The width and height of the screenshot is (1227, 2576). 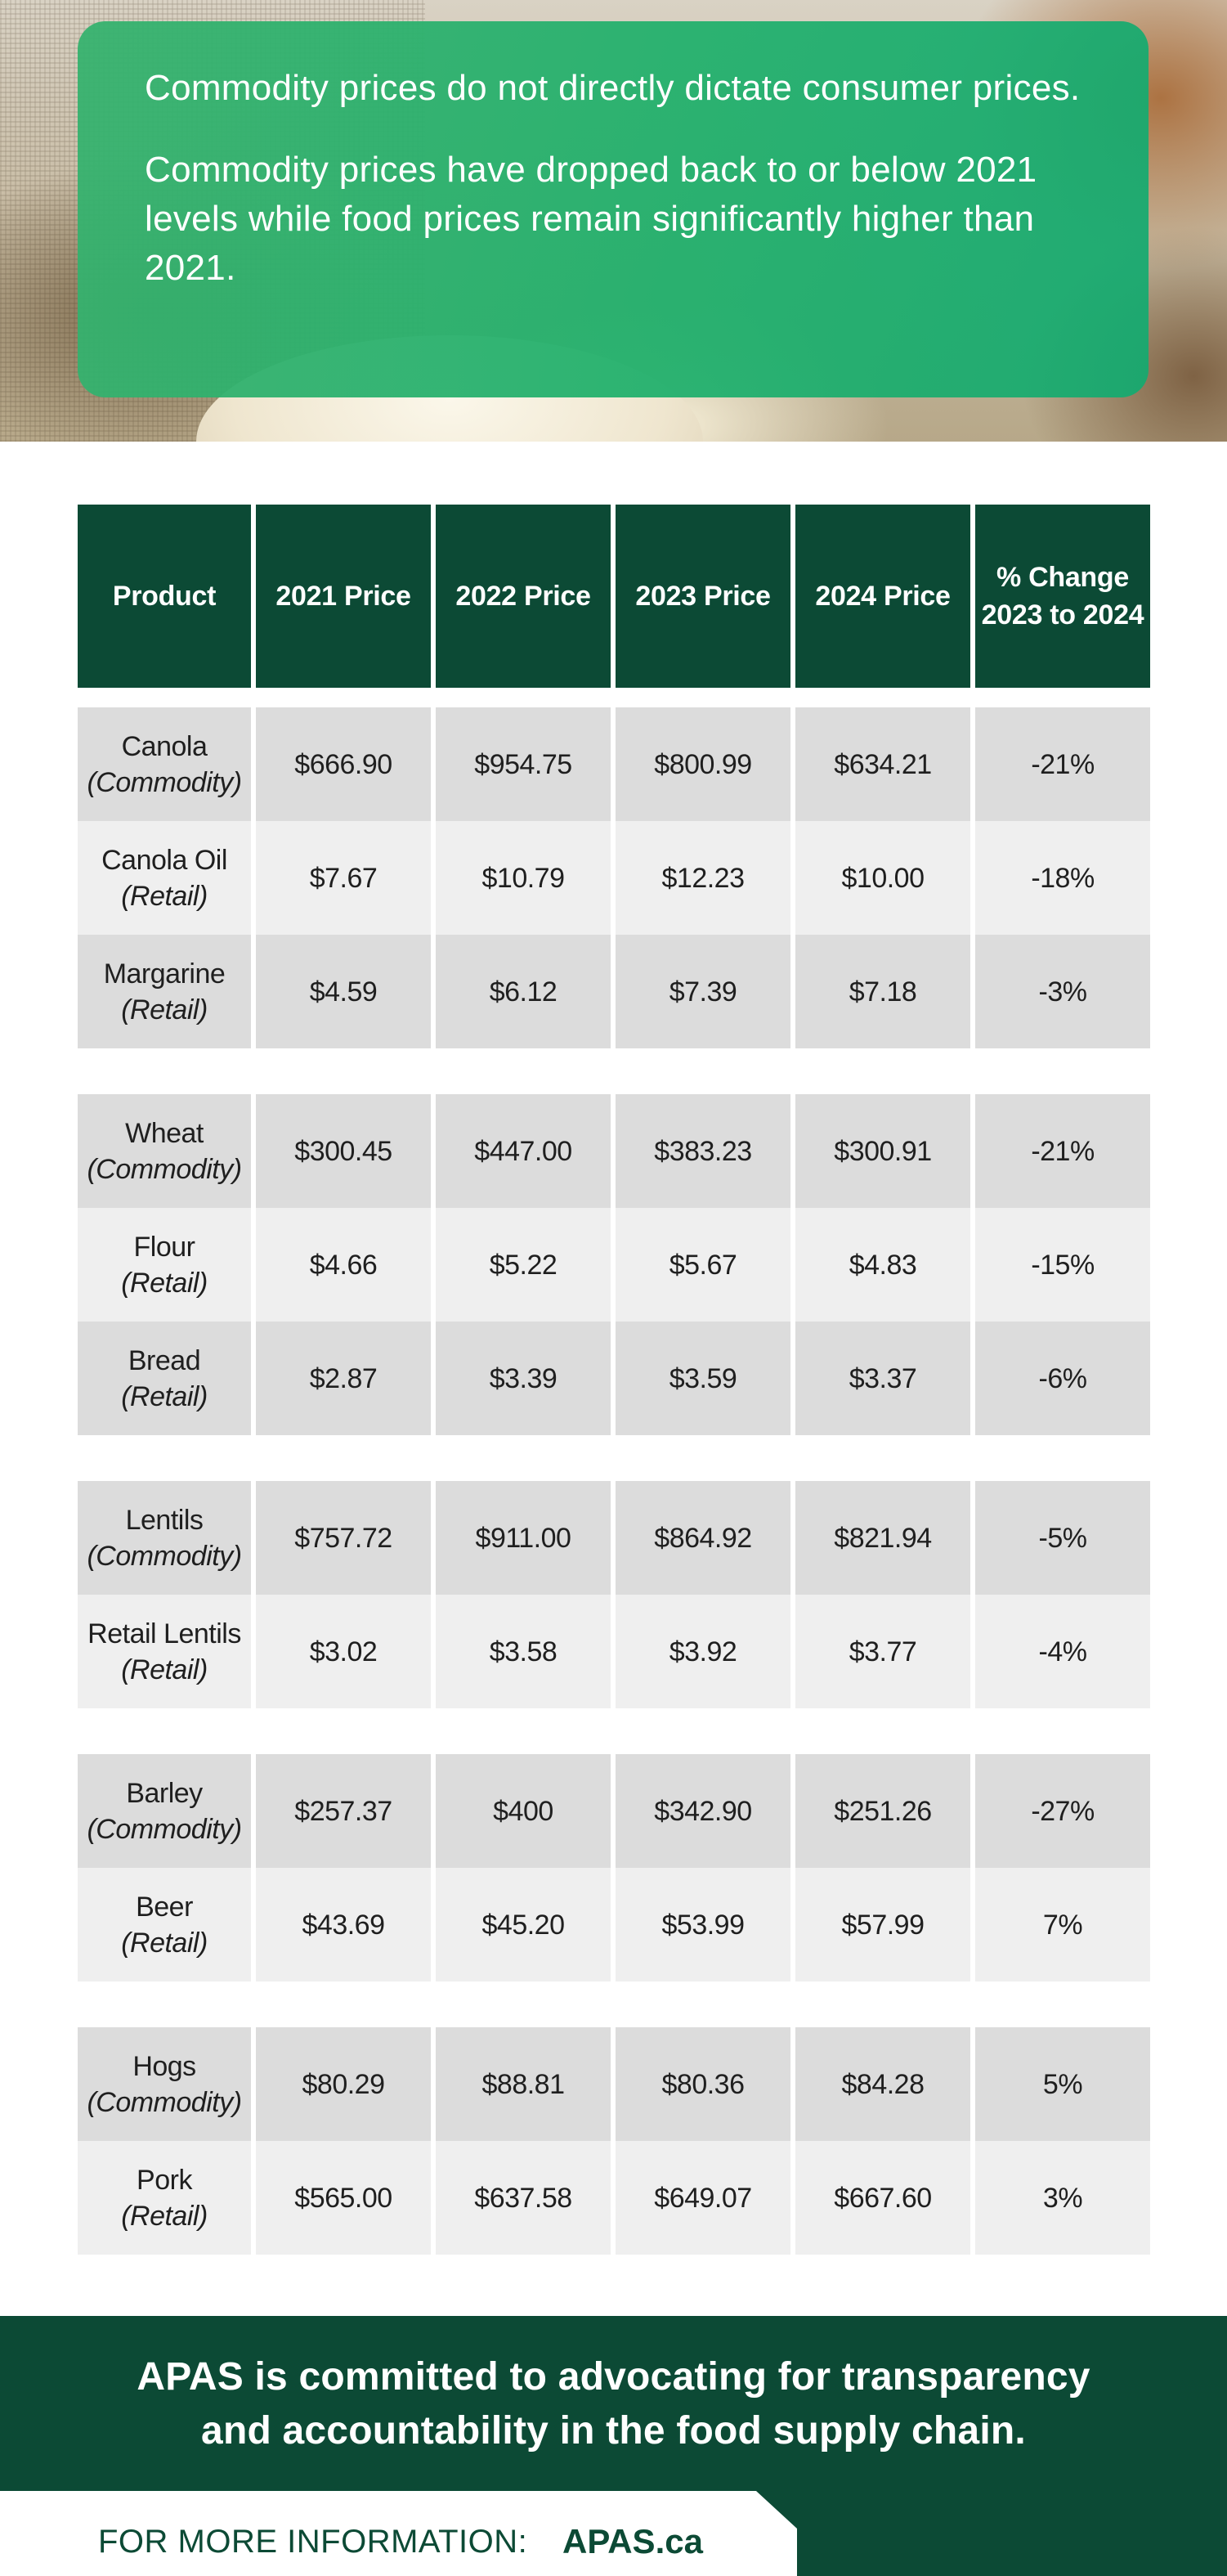 I want to click on price-2023-cell: $53.99, so click(x=703, y=1924).